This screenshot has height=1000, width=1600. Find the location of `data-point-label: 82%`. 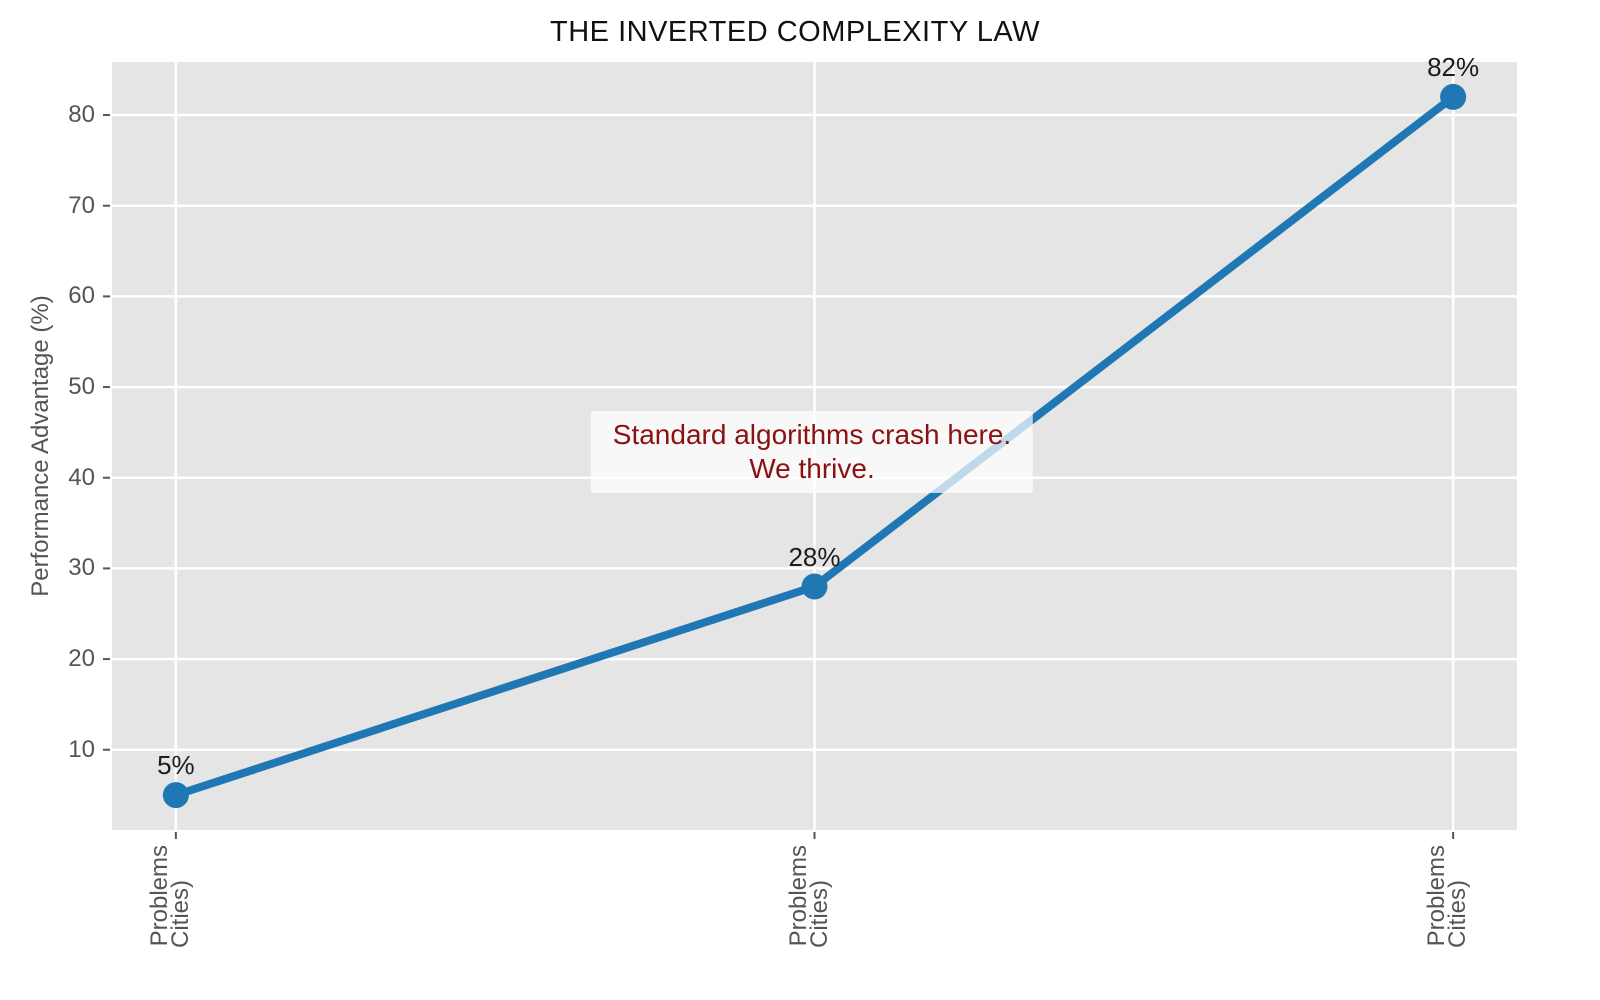

data-point-label: 82% is located at coordinates (1453, 66).